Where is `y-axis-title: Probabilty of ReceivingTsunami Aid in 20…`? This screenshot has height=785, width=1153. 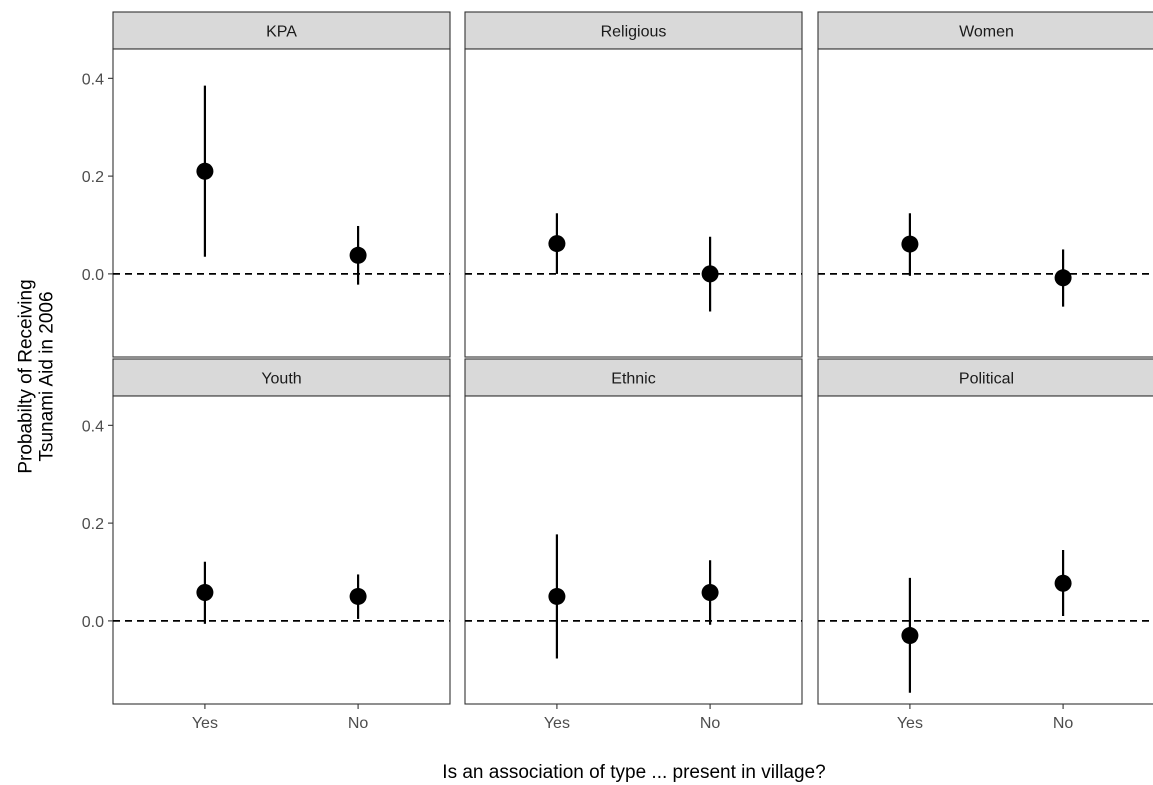
y-axis-title: Probabilty of ReceivingTsunami Aid in 20… is located at coordinates (36, 376).